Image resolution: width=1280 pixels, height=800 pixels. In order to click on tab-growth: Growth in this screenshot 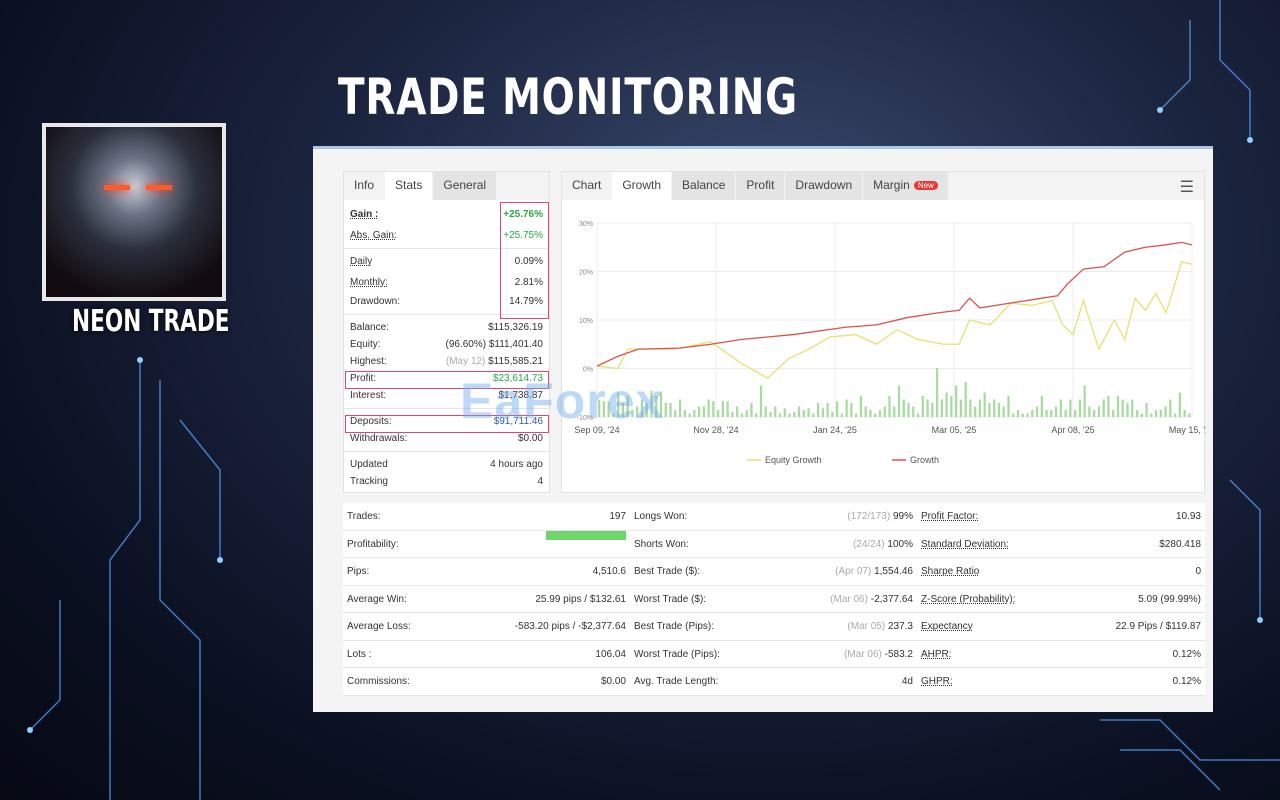, I will do `click(642, 186)`.